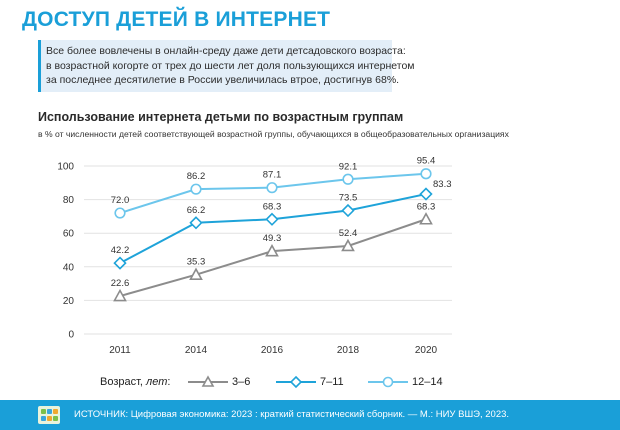  Describe the element at coordinates (241, 382) in the screenshot. I see `legend-label: 3–6` at that location.